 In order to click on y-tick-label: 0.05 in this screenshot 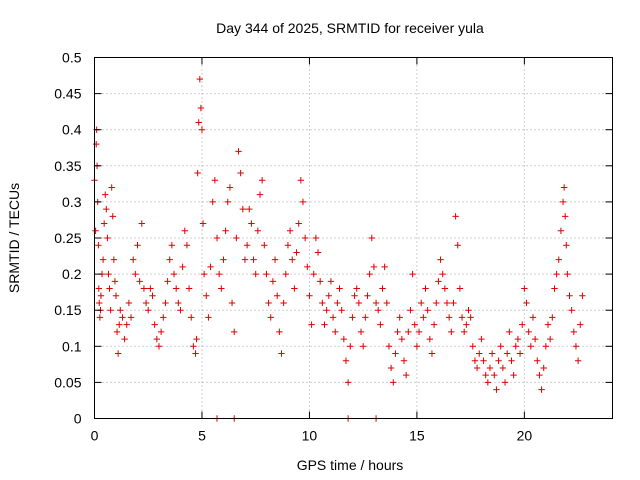, I will do `click(67, 382)`.